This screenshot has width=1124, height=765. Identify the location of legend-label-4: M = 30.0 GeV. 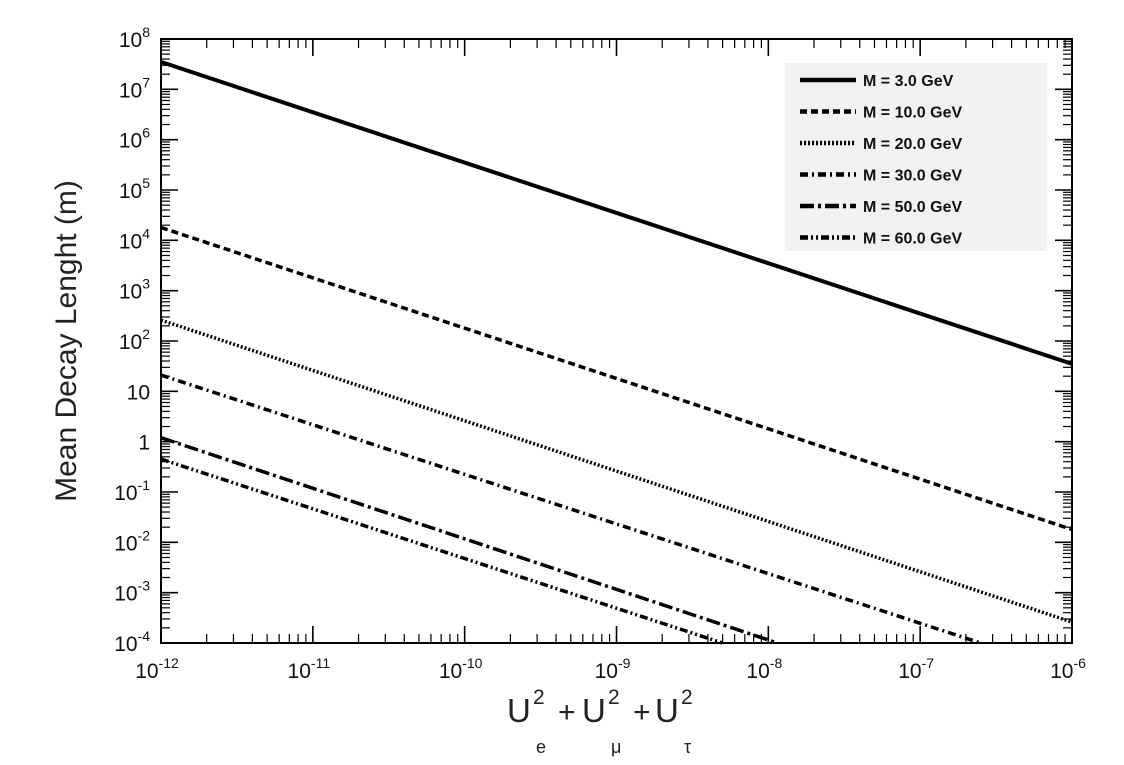
(912, 176).